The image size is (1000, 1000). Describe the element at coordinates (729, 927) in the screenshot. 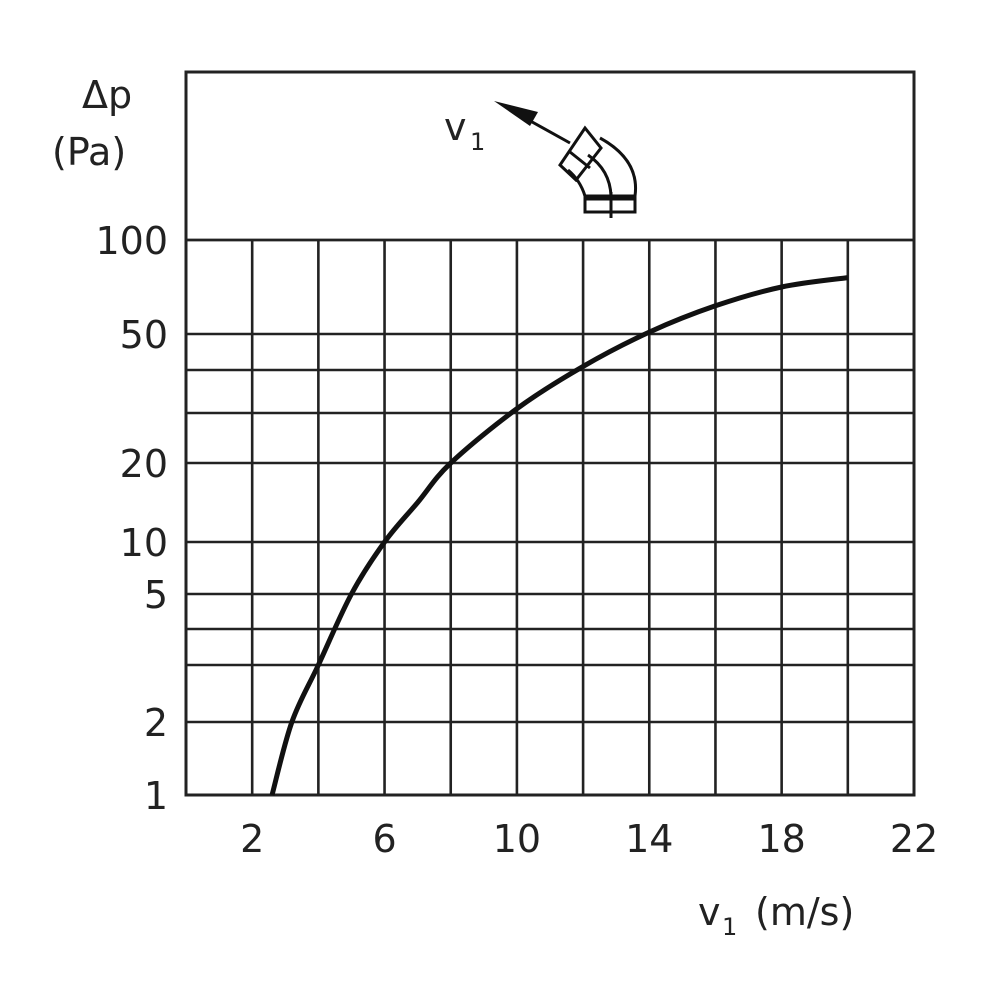

I see `x-axis-label-subscript: 1` at that location.